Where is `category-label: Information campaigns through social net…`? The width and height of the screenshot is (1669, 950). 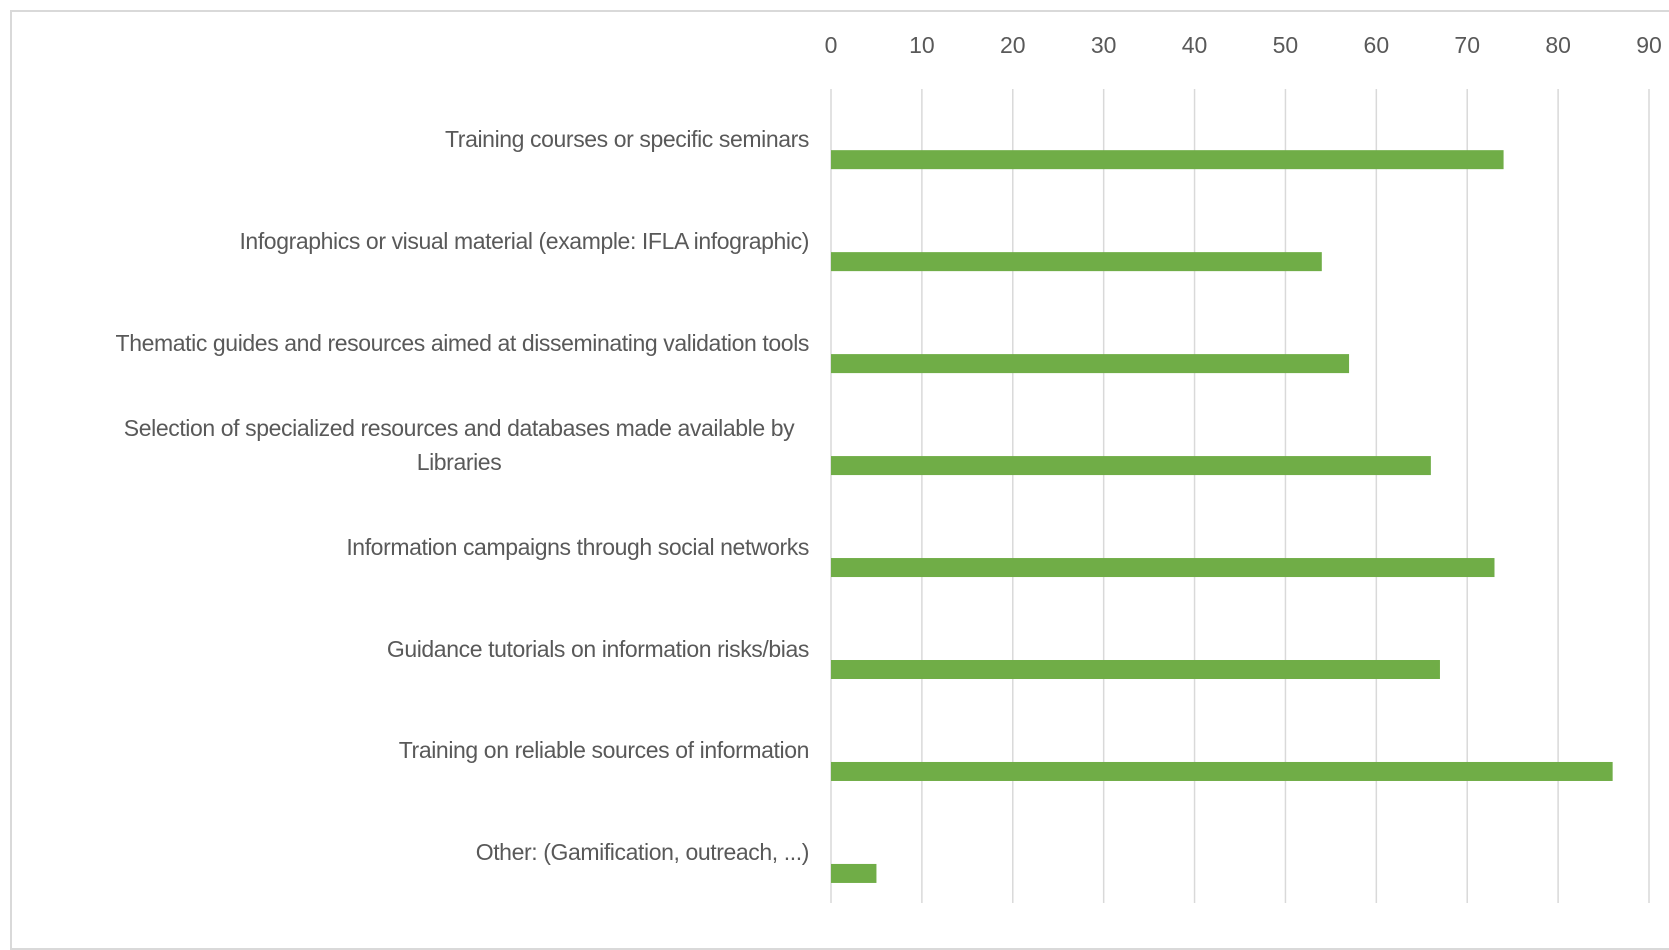 category-label: Information campaigns through social net… is located at coordinates (577, 546).